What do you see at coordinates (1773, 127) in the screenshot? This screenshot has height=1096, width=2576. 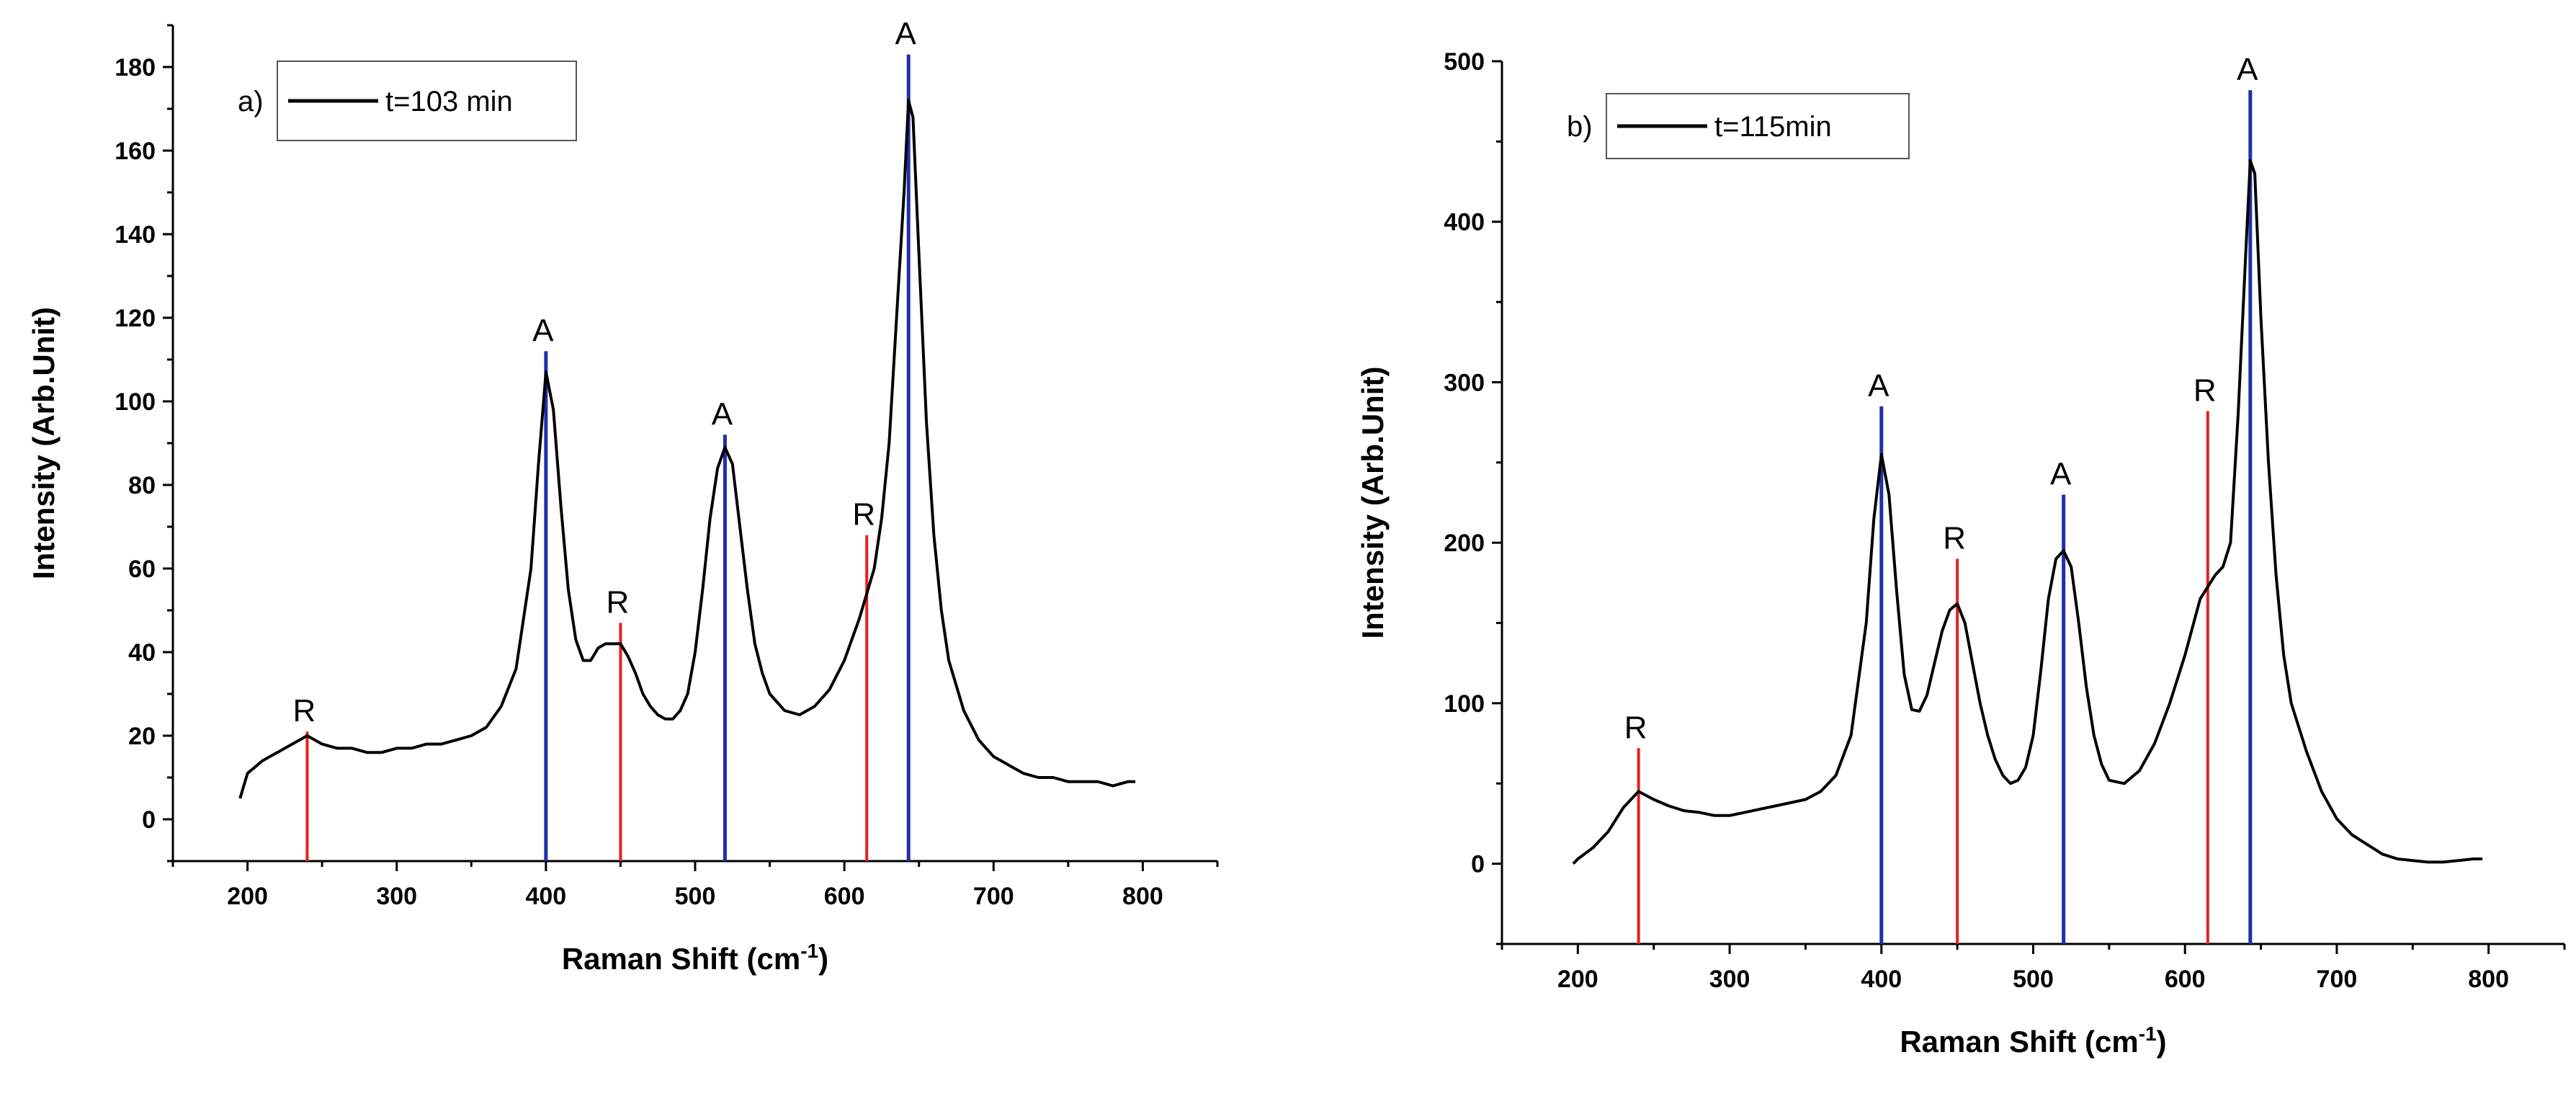 I see `legend-label: t=115min` at bounding box center [1773, 127].